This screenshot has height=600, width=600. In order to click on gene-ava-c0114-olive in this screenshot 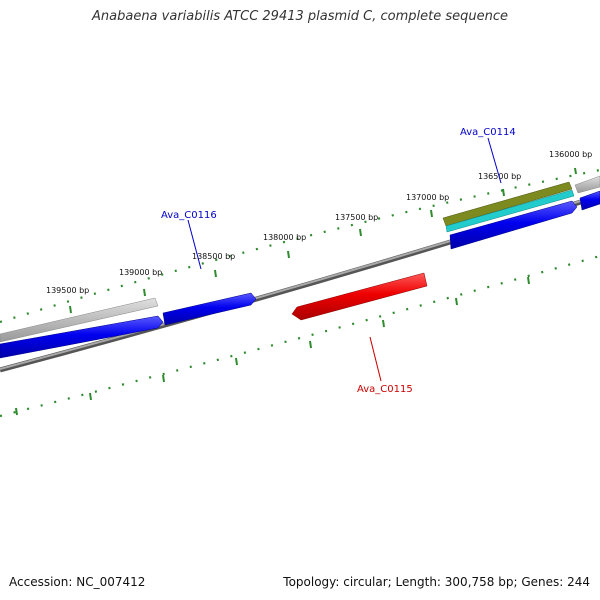, I will do `click(507, 204)`.